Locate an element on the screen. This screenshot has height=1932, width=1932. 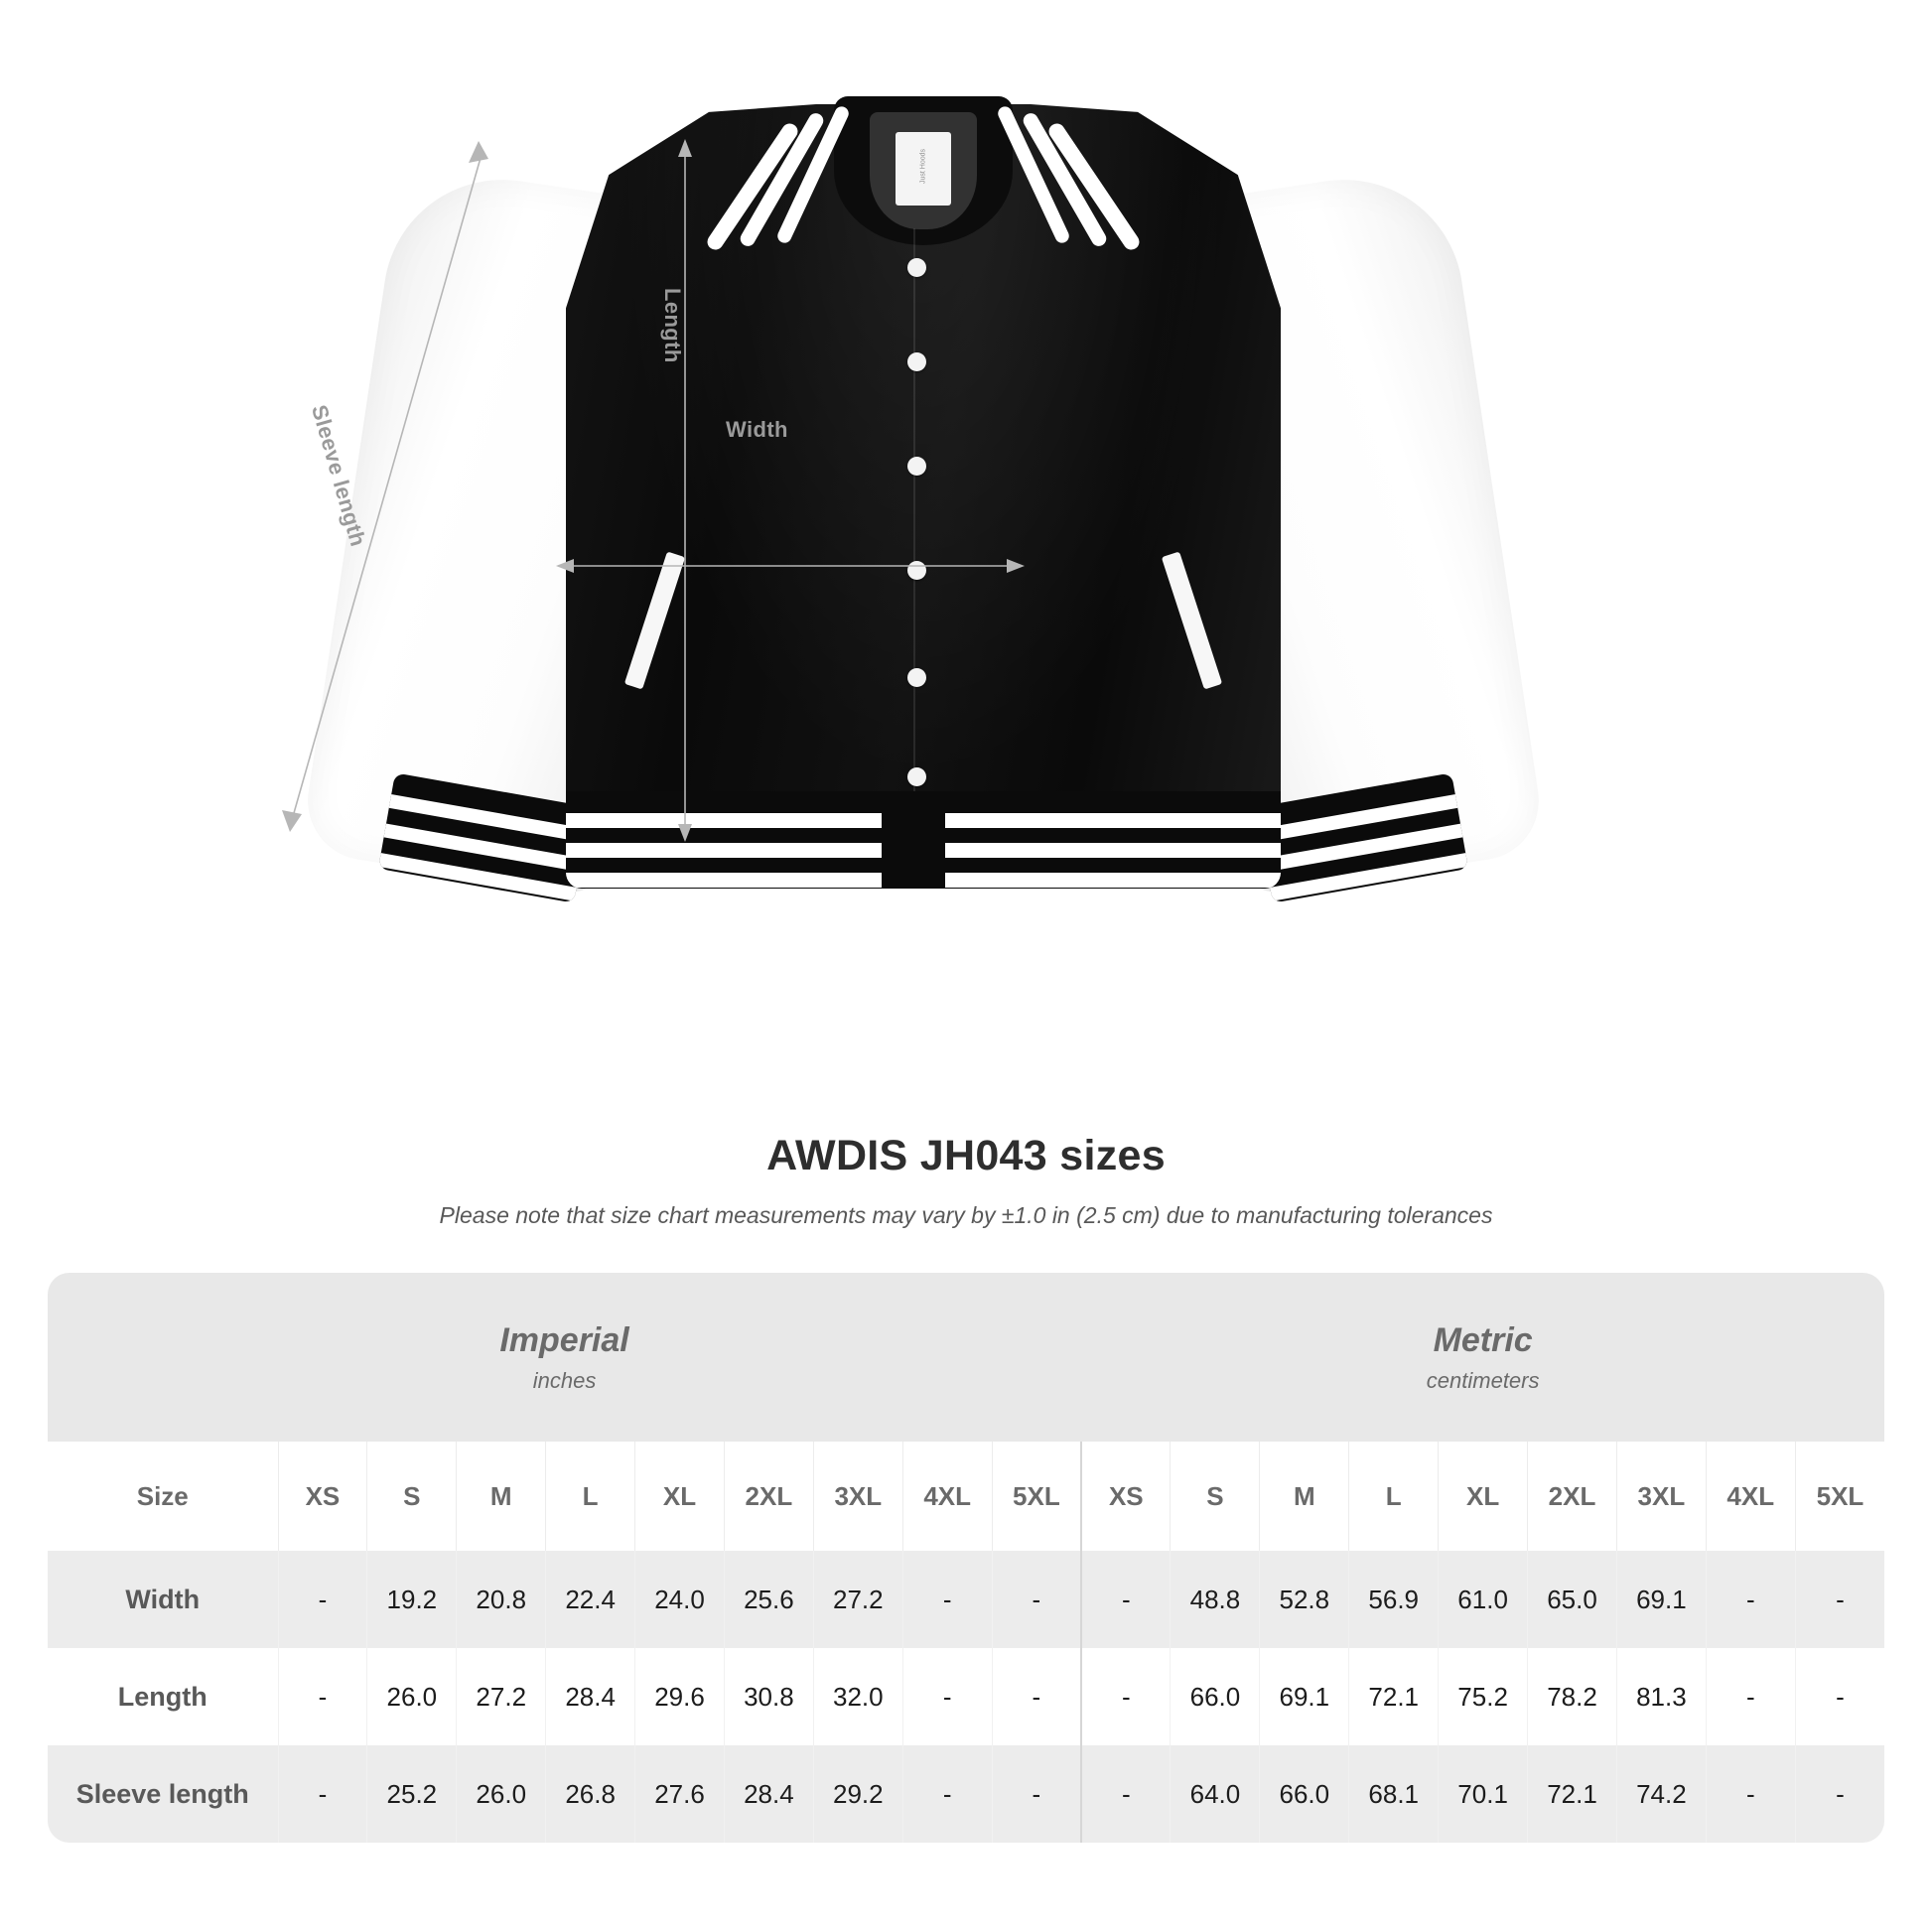
cell-length-imperial-3xl: 32.0 is located at coordinates (857, 1697).